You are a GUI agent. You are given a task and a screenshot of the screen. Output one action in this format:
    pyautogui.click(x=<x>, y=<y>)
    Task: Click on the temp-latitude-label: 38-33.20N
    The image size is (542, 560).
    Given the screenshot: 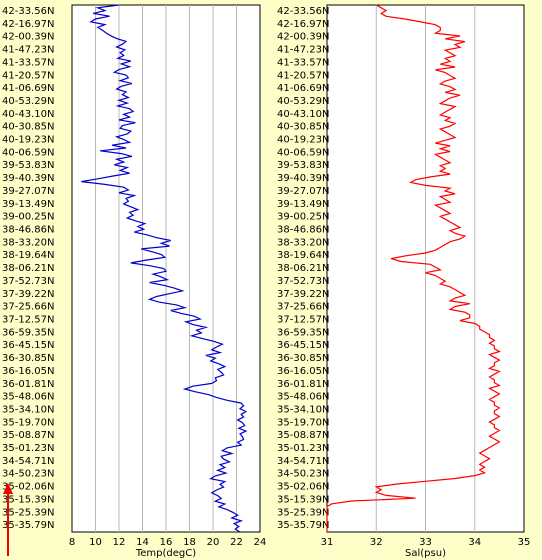 What is the action you would take?
    pyautogui.click(x=28, y=242)
    